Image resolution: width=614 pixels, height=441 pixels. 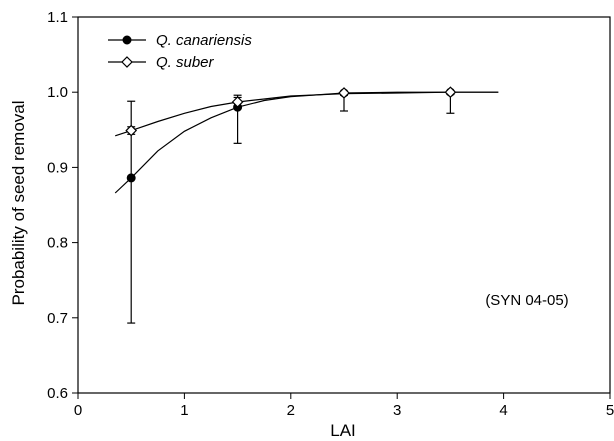 What do you see at coordinates (503, 410) in the screenshot?
I see `x-tick-label: 4` at bounding box center [503, 410].